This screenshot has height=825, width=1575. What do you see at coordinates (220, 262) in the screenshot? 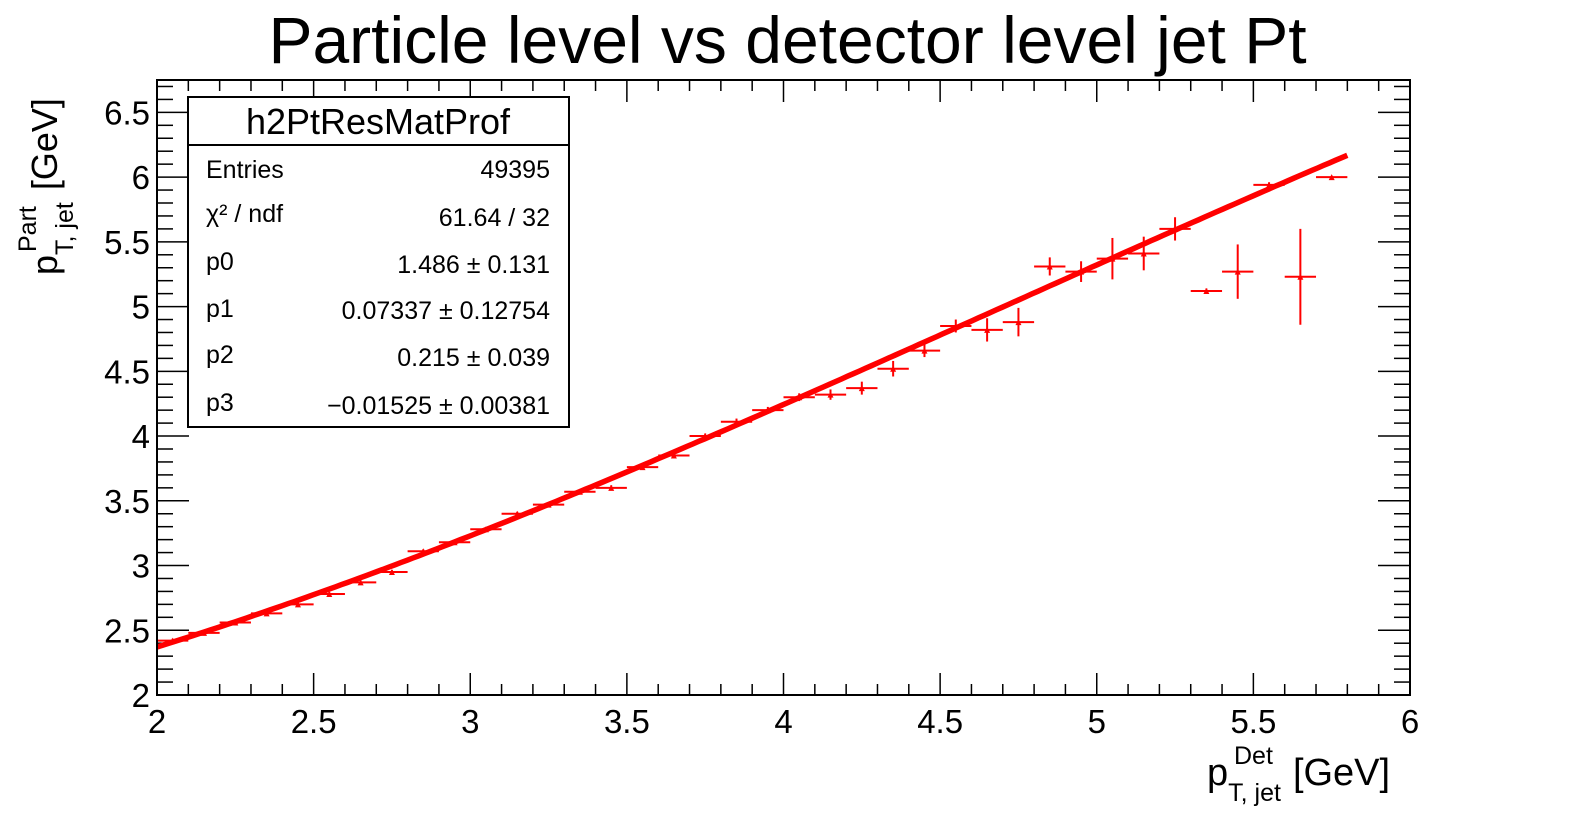
I see `stats-p0-label: p0` at bounding box center [220, 262].